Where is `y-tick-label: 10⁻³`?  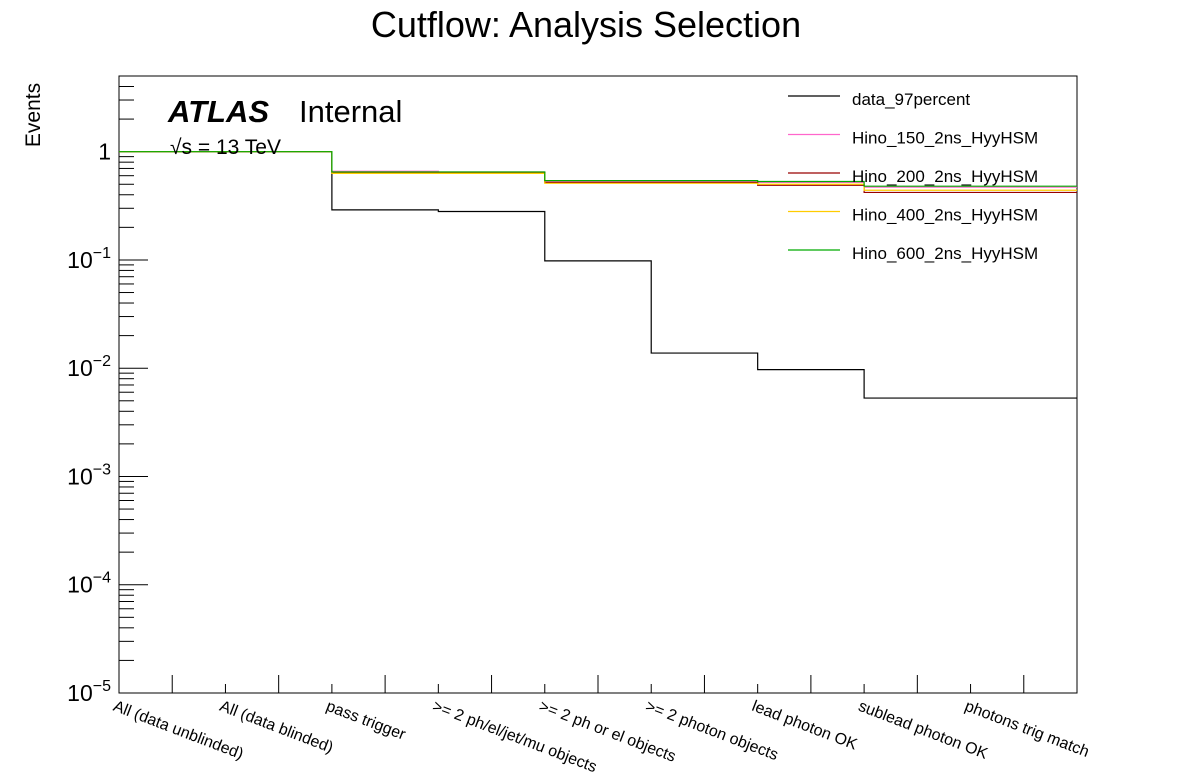 y-tick-label: 10⁻³ is located at coordinates (89, 475).